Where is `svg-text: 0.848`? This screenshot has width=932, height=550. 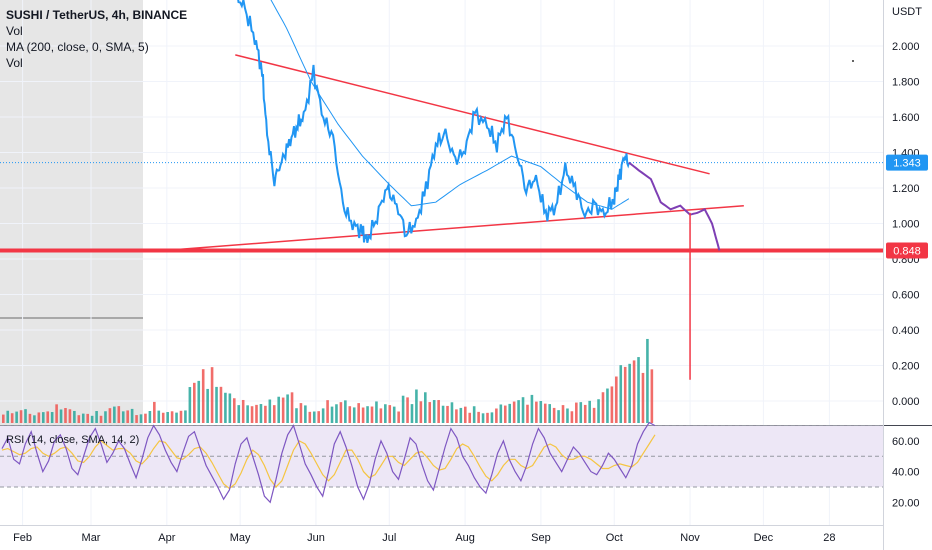 svg-text: 0.848 is located at coordinates (907, 251).